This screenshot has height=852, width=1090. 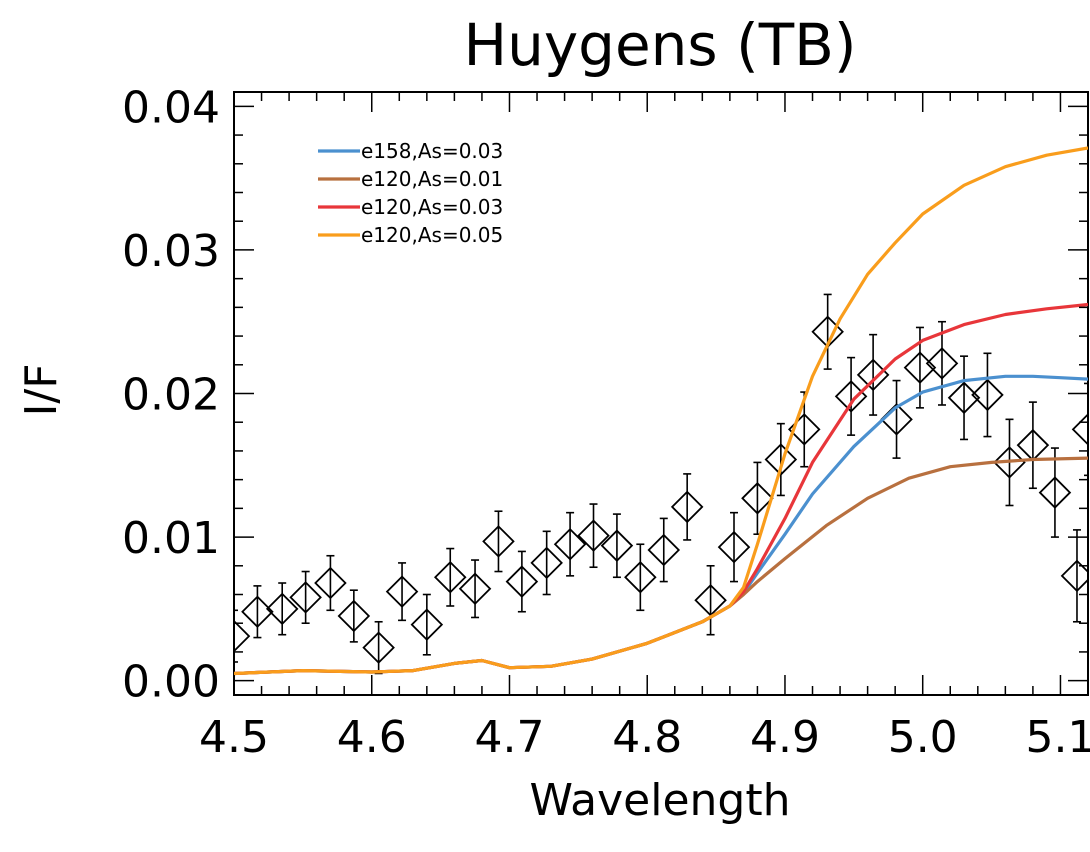 What do you see at coordinates (432, 179) in the screenshot?
I see `legend-label: e120,As=0.01` at bounding box center [432, 179].